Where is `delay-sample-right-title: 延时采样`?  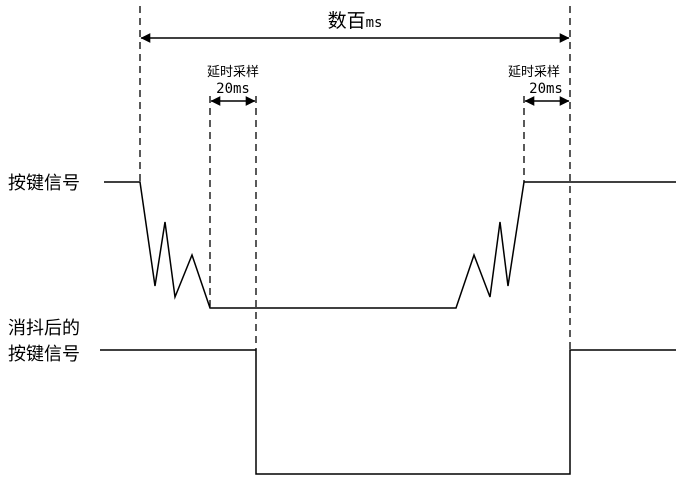 delay-sample-right-title: 延时采样 is located at coordinates (534, 72).